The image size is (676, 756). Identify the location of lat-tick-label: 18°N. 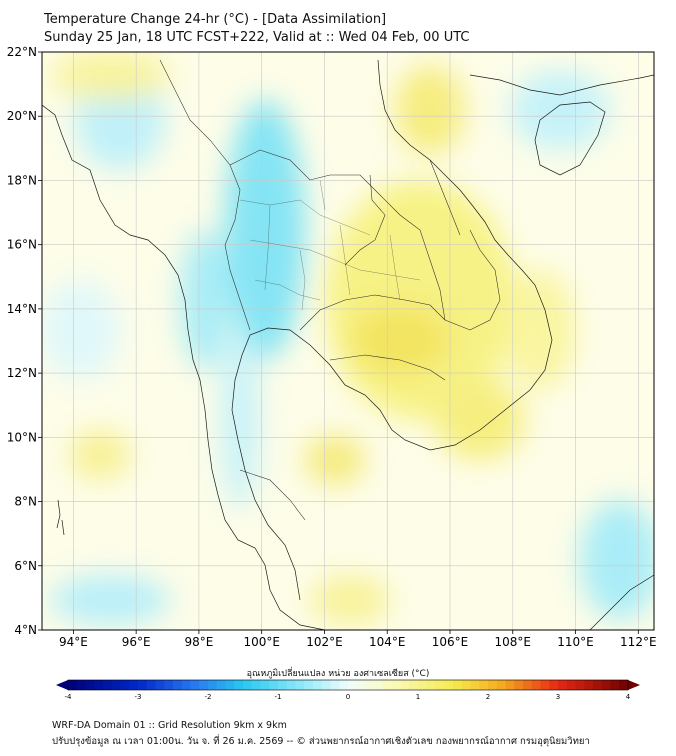
(22, 180).